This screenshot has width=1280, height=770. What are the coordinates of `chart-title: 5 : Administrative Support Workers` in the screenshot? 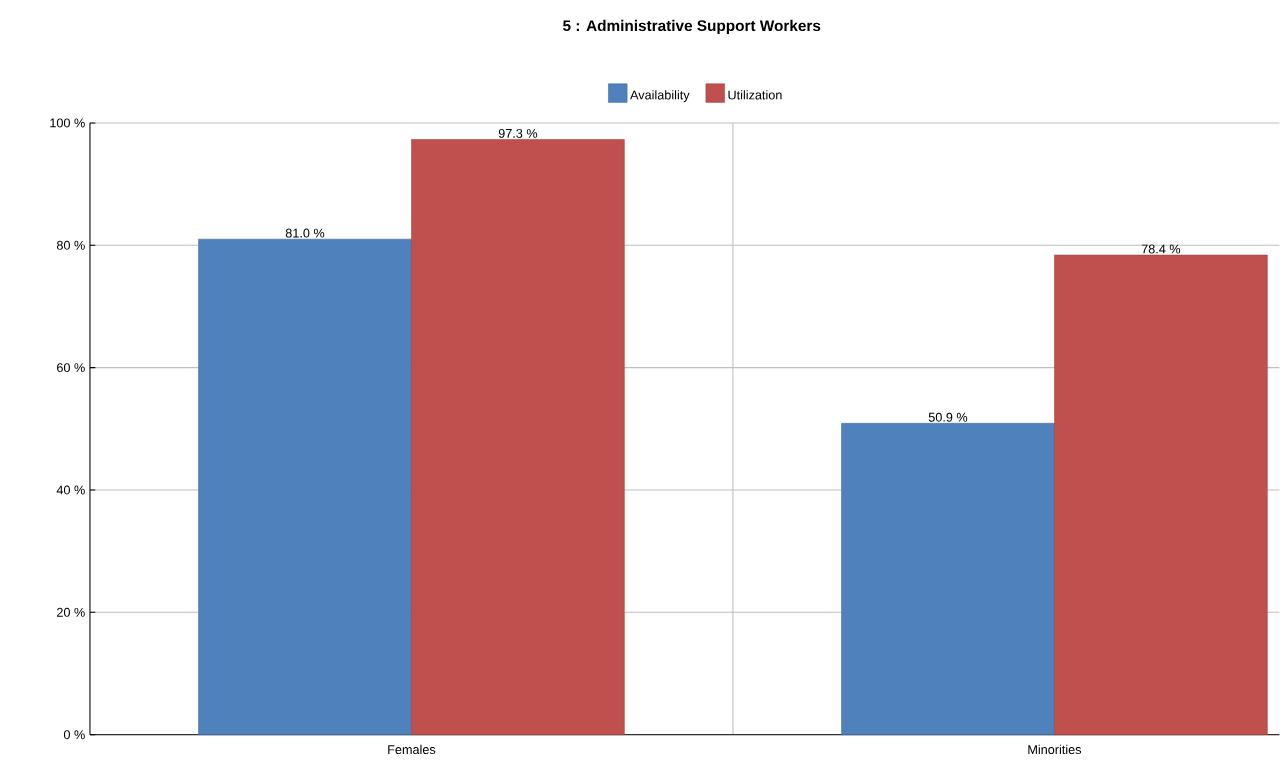 It's located at (692, 27).